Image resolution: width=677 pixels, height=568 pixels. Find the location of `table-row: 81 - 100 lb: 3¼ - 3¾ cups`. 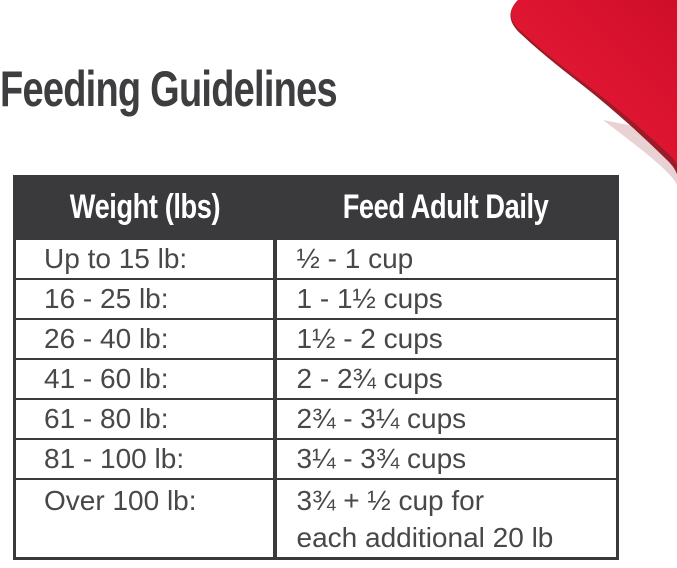

table-row: 81 - 100 lb: 3¼ - 3¾ cups is located at coordinates (316, 458).